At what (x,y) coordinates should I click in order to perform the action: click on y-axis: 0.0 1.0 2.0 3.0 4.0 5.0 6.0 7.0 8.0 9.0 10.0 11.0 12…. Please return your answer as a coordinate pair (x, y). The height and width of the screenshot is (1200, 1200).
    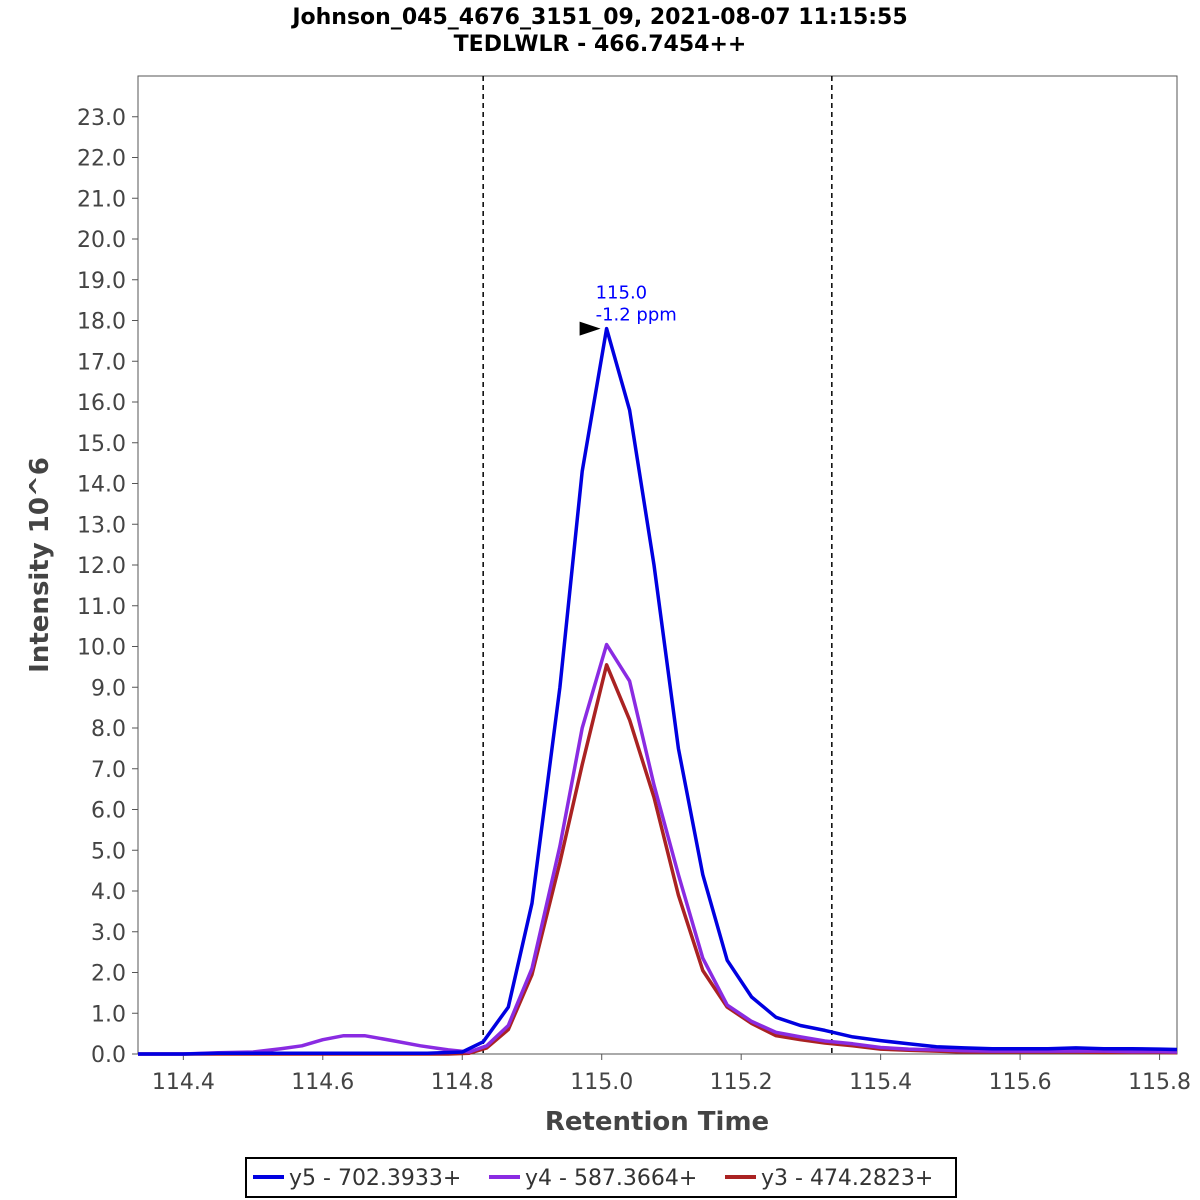
    Looking at the image, I should click on (107, 587).